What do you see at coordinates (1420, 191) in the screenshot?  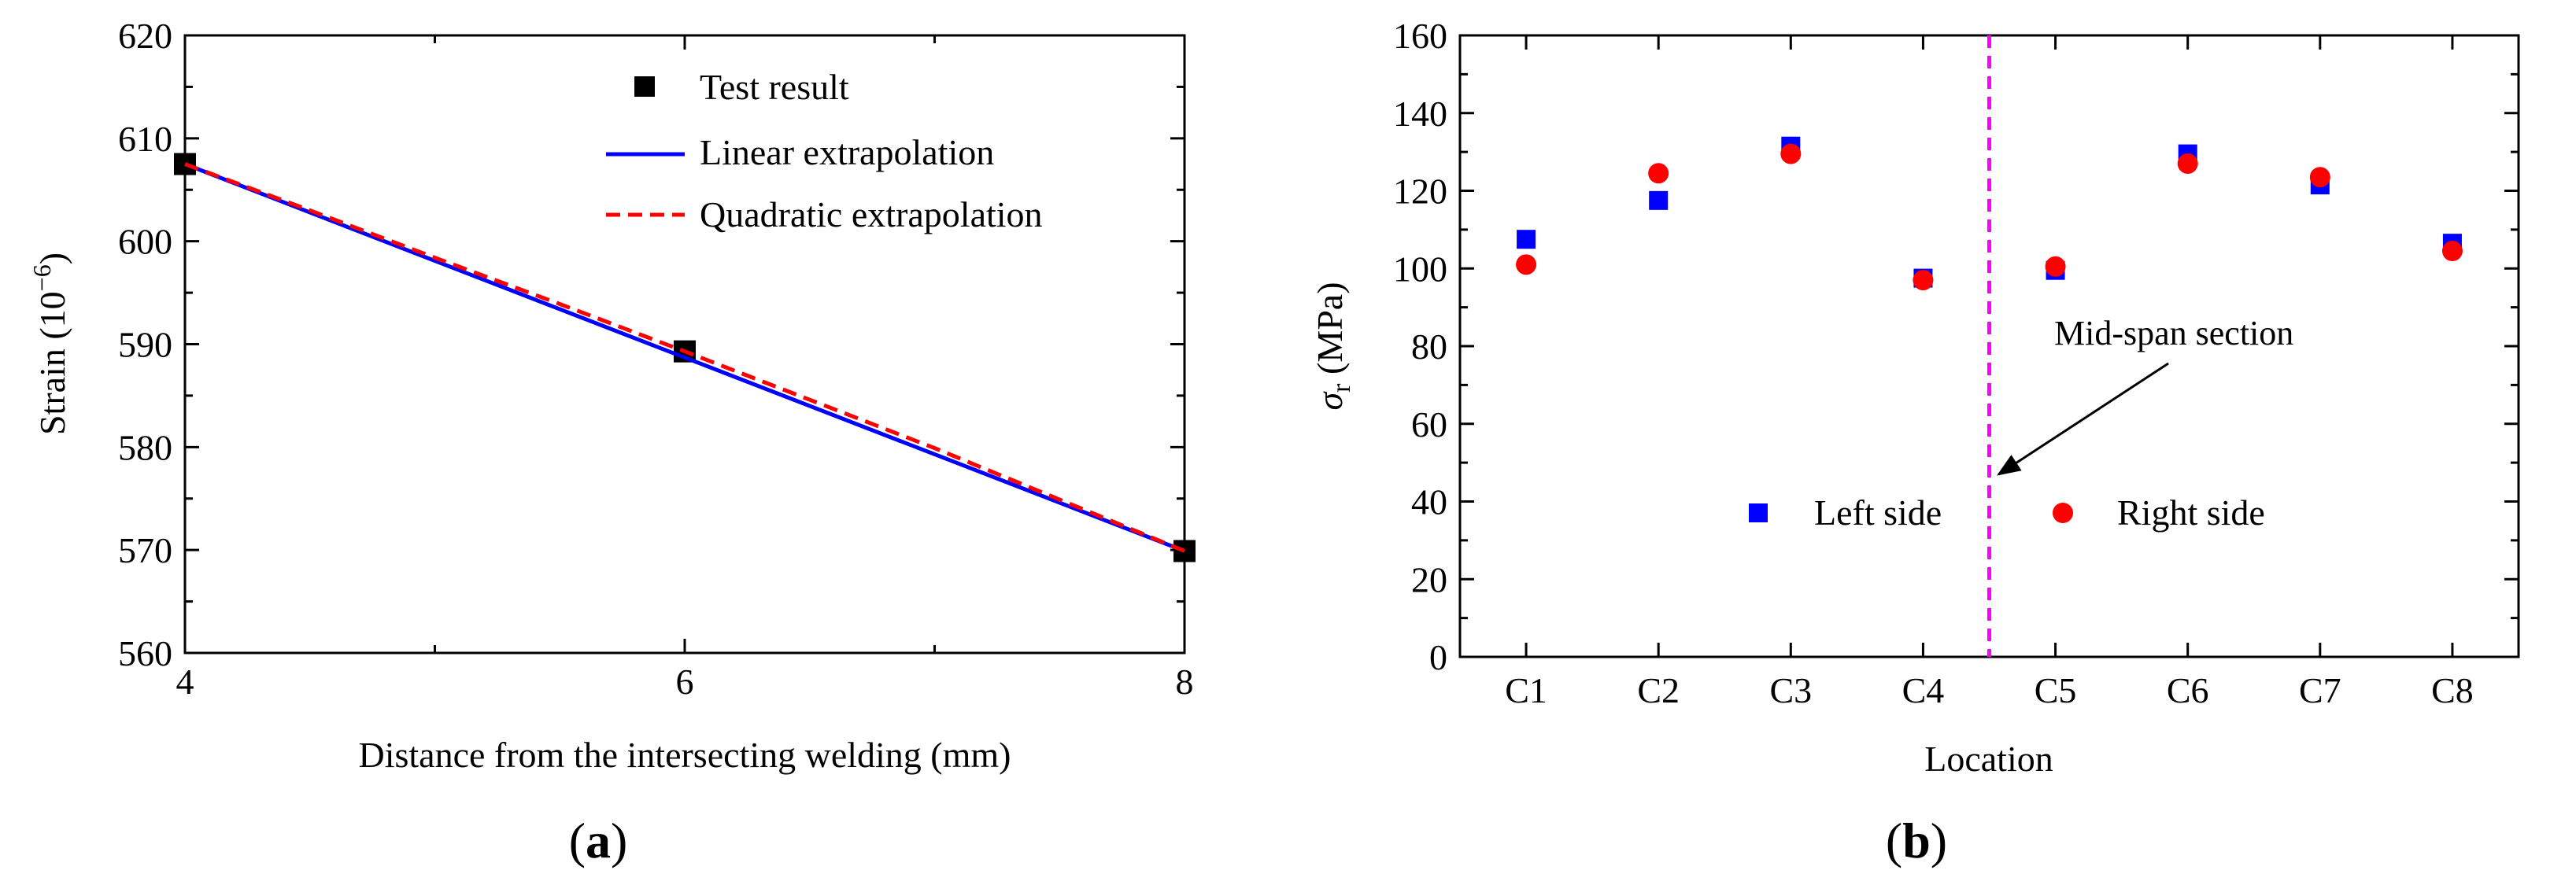 I see `y-tick-label-b: 120` at bounding box center [1420, 191].